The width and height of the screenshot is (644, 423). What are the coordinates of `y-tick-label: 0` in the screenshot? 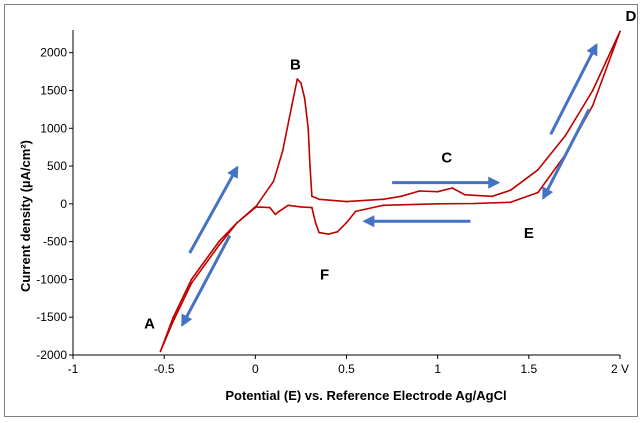 It's located at (63, 204).